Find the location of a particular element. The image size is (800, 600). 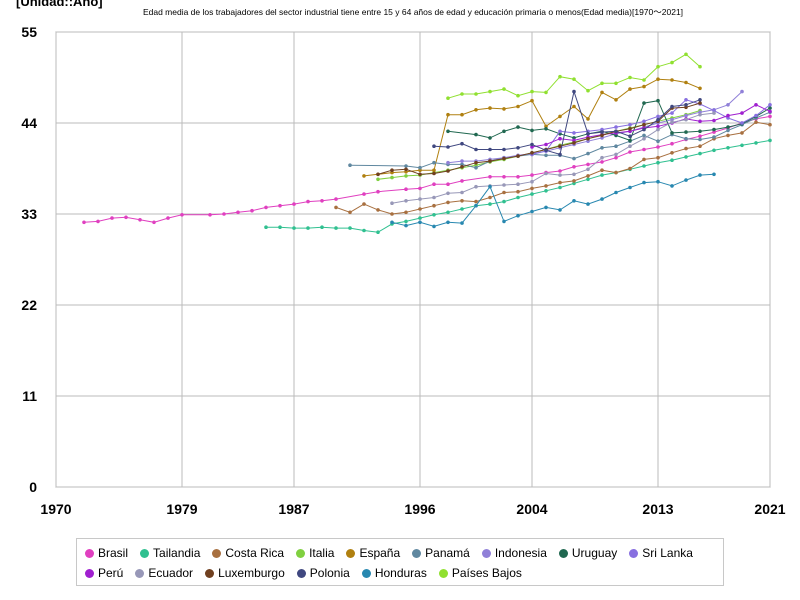

legend-item: Uruguay is located at coordinates (588, 553).